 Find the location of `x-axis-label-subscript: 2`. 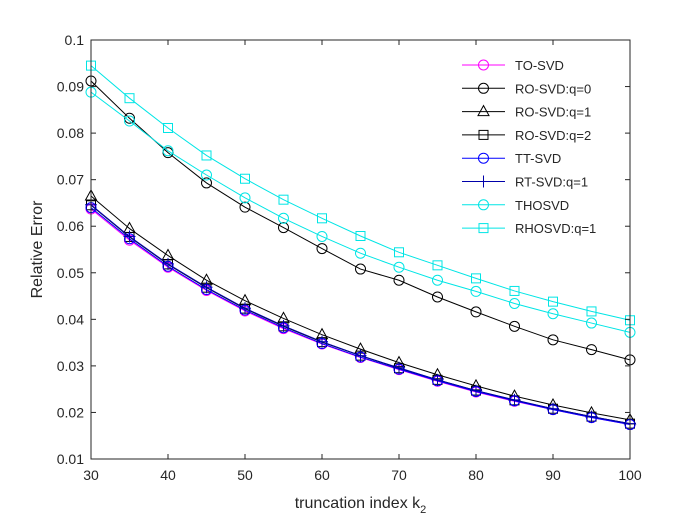

x-axis-label-subscript: 2 is located at coordinates (423, 510).